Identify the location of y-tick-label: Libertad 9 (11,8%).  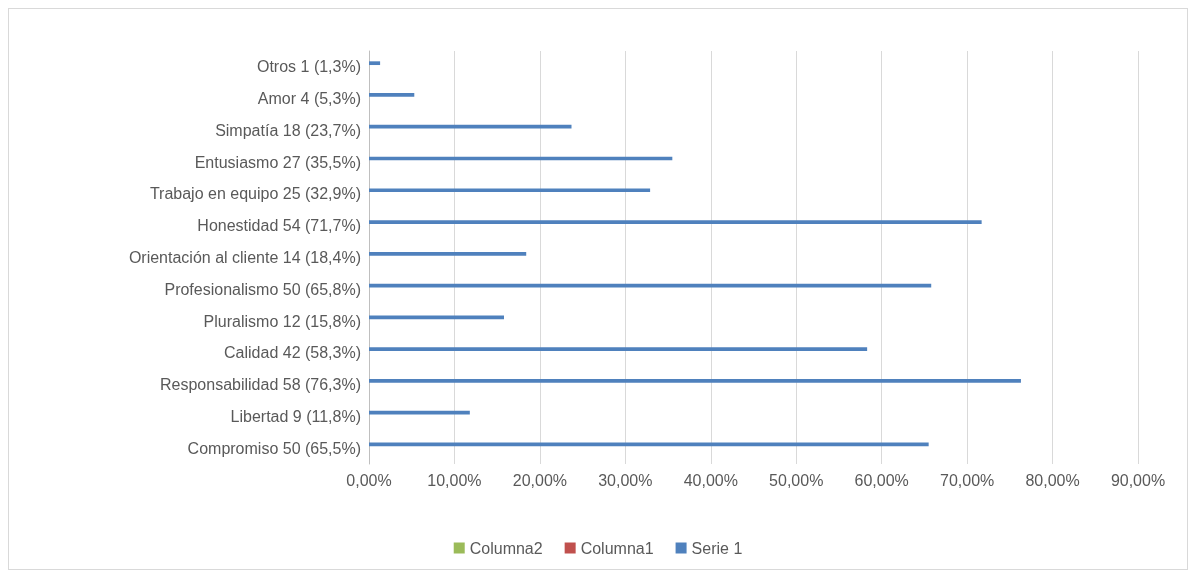
(295, 416).